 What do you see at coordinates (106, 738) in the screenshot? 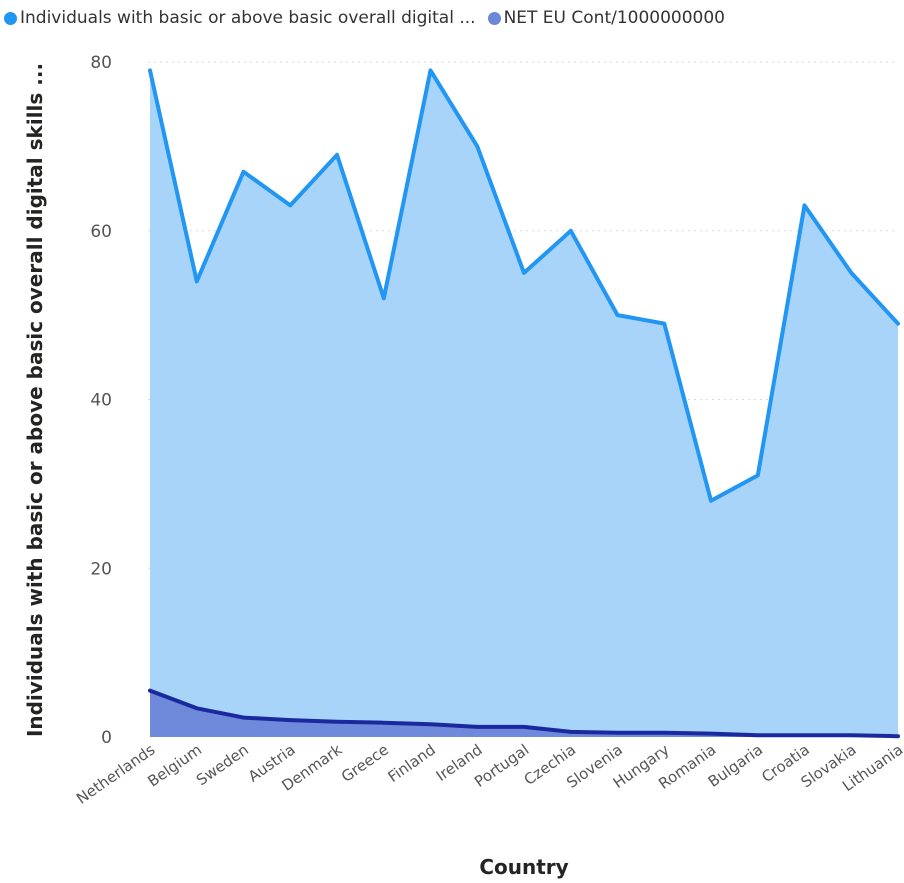
I see `y-tick-label: 0` at bounding box center [106, 738].